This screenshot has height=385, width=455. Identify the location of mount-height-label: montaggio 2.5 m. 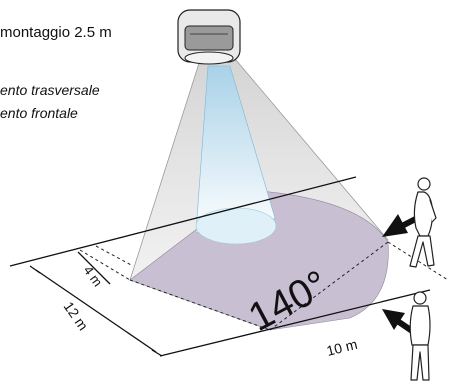
(56, 32).